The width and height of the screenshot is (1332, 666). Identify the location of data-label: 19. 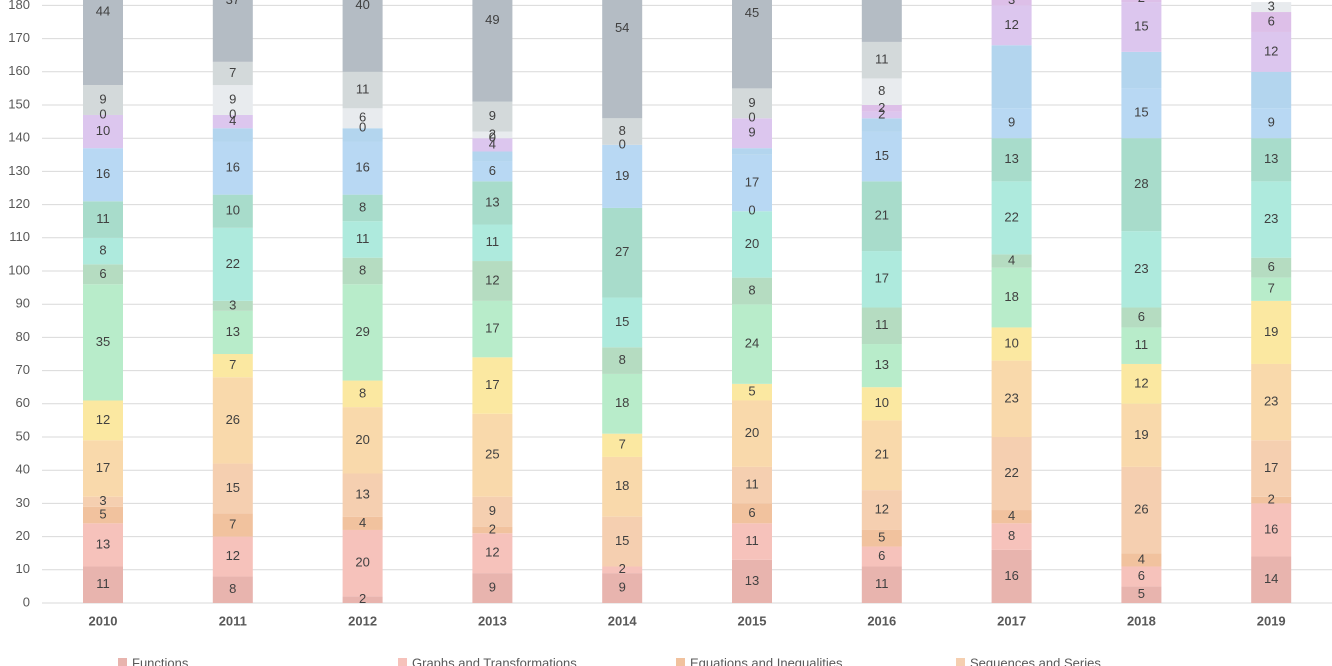
(622, 175).